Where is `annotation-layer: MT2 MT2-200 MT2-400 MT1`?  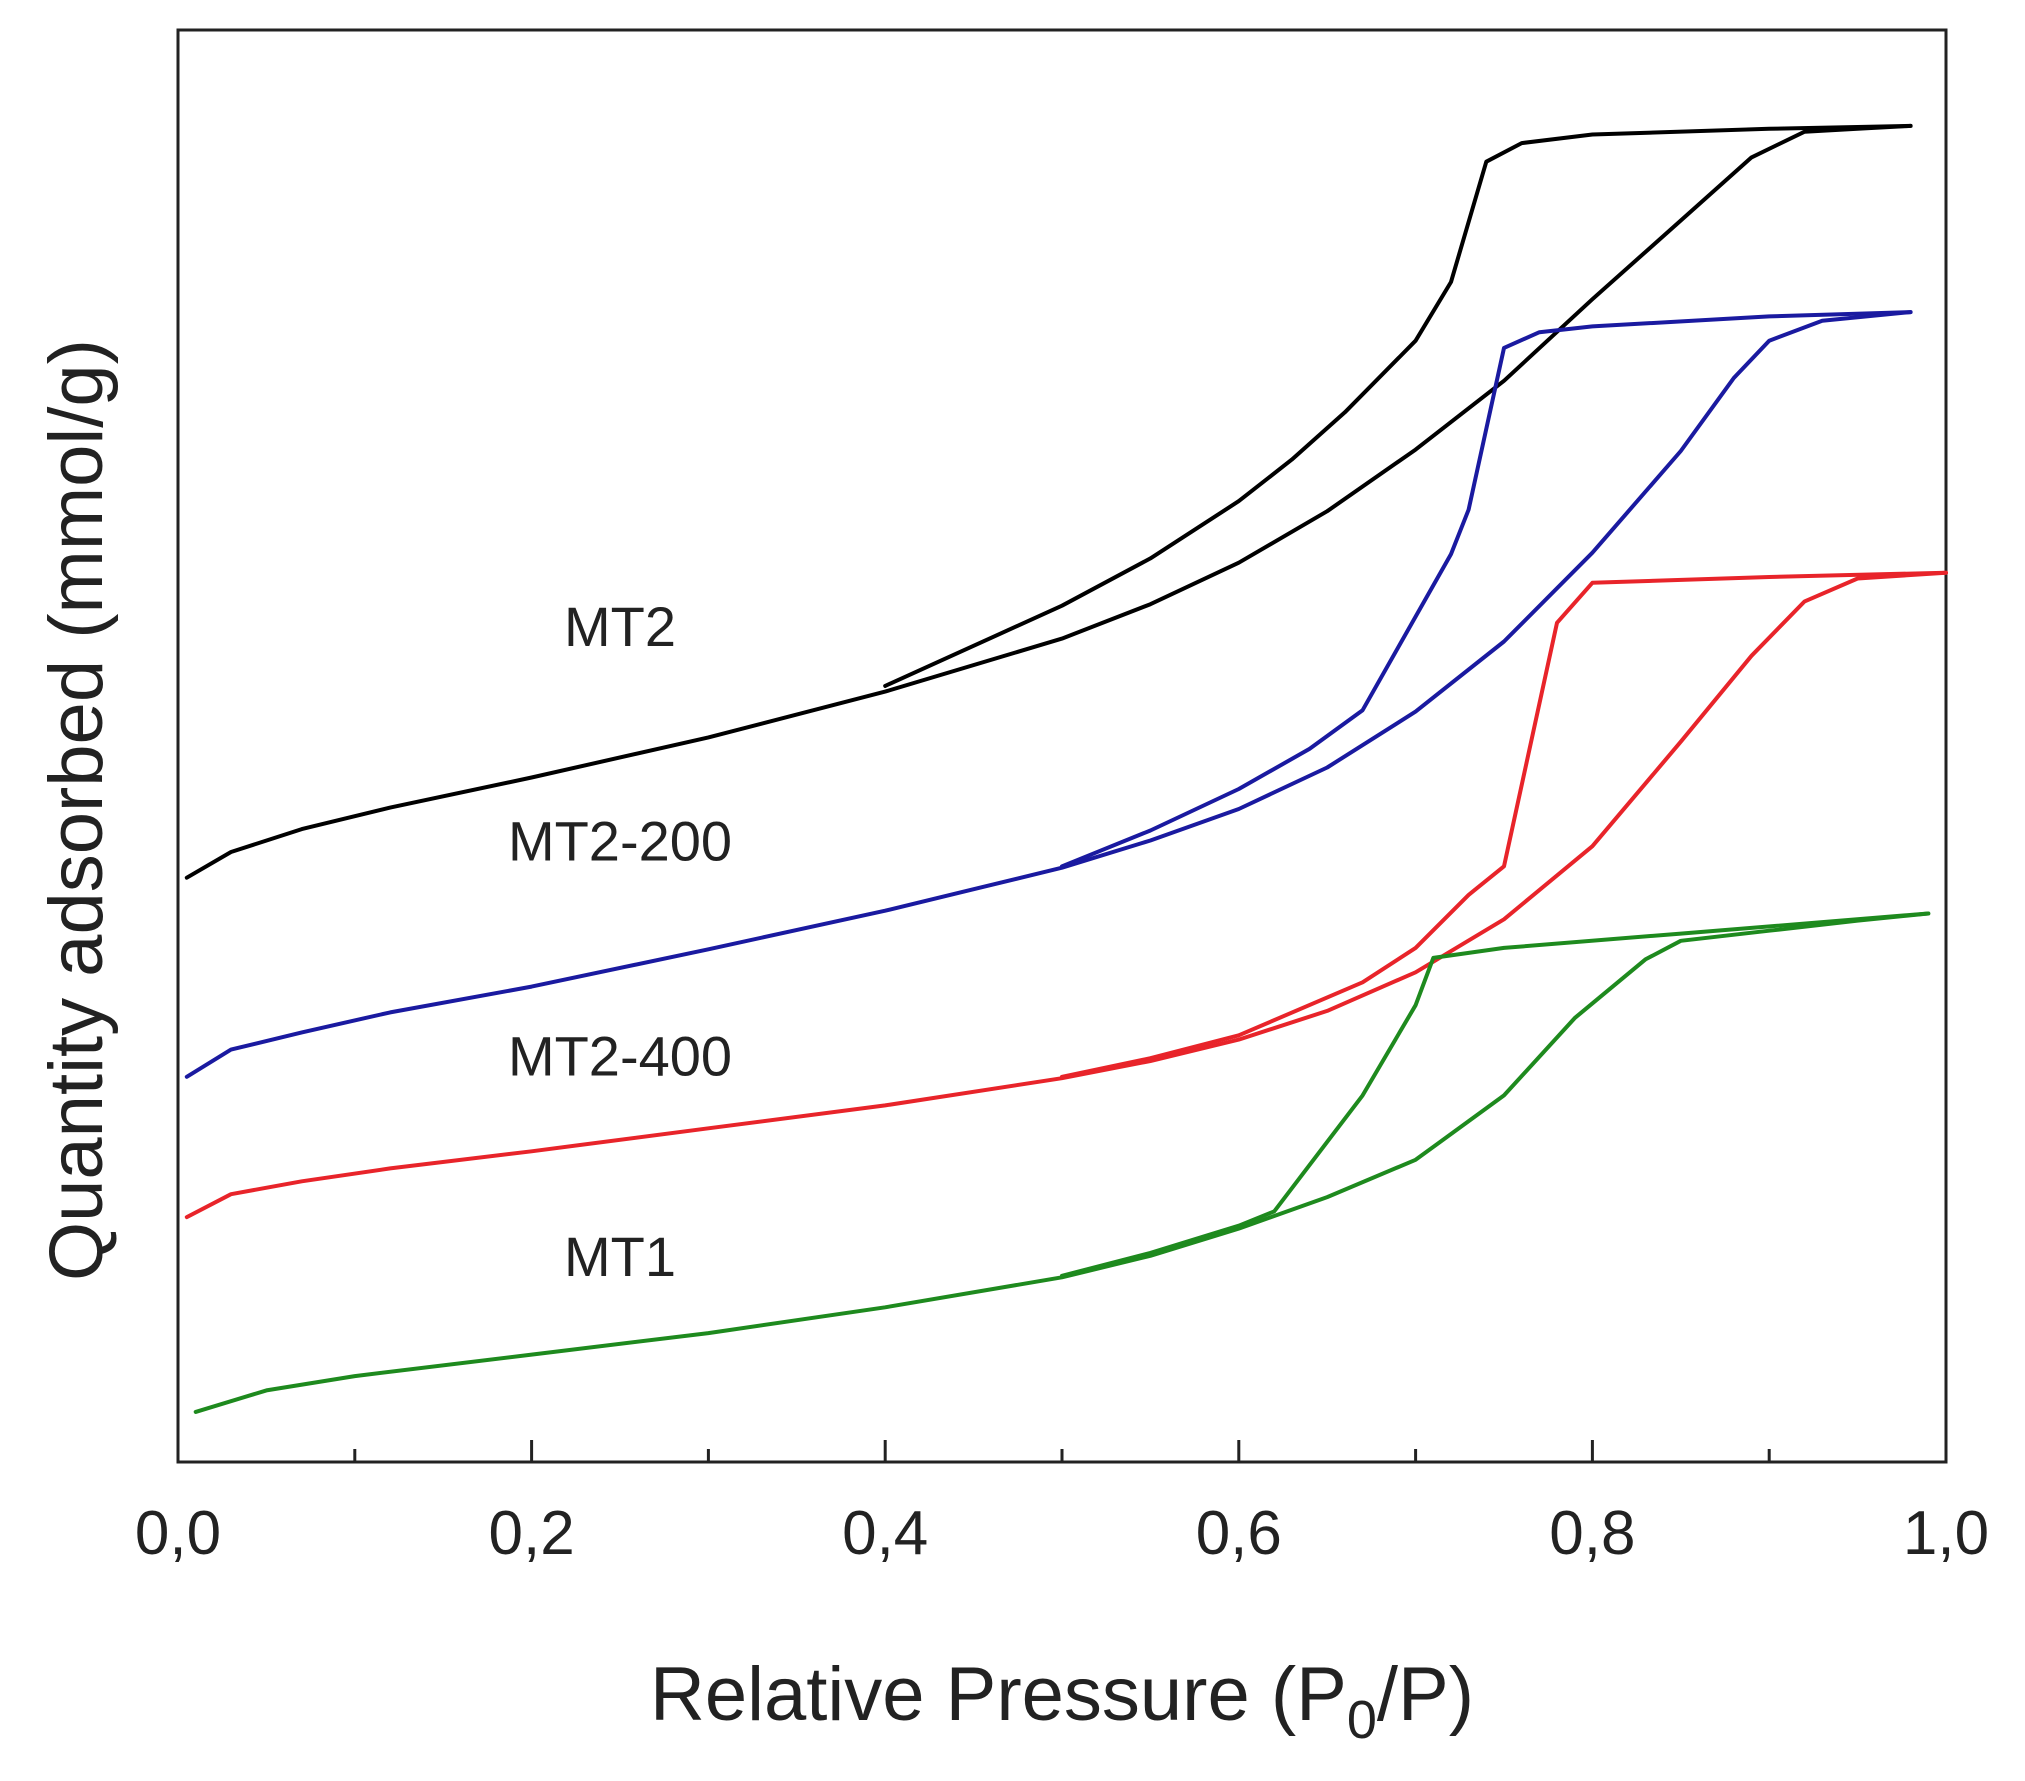 annotation-layer: MT2 MT2-200 MT2-400 MT1 is located at coordinates (620, 941).